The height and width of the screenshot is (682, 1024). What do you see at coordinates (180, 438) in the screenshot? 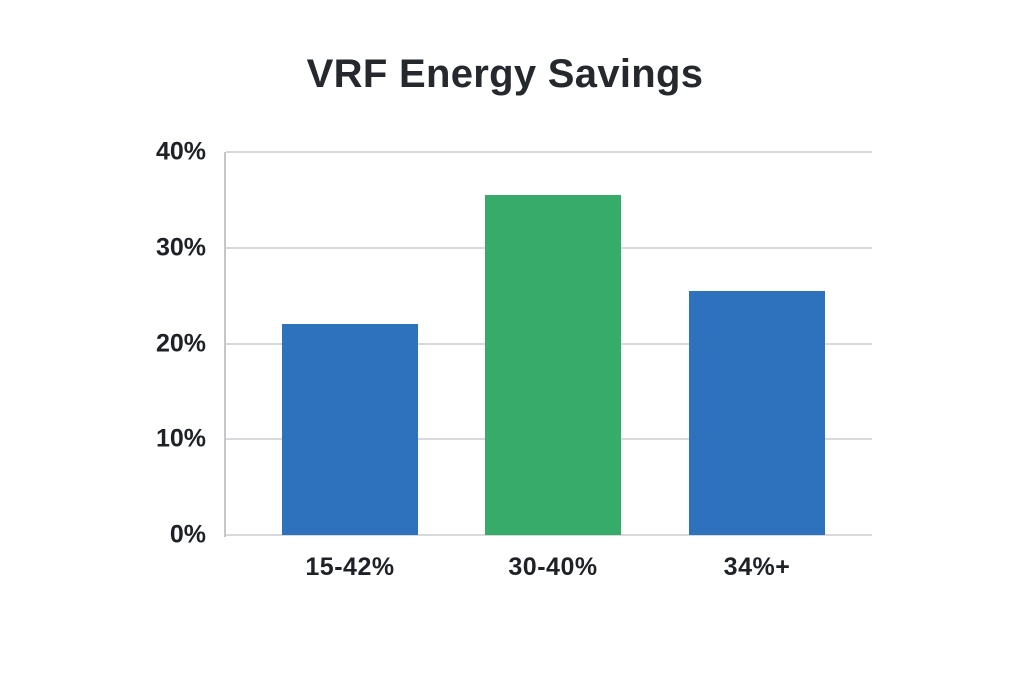
I see `y-axis-tick-label: 10%` at bounding box center [180, 438].